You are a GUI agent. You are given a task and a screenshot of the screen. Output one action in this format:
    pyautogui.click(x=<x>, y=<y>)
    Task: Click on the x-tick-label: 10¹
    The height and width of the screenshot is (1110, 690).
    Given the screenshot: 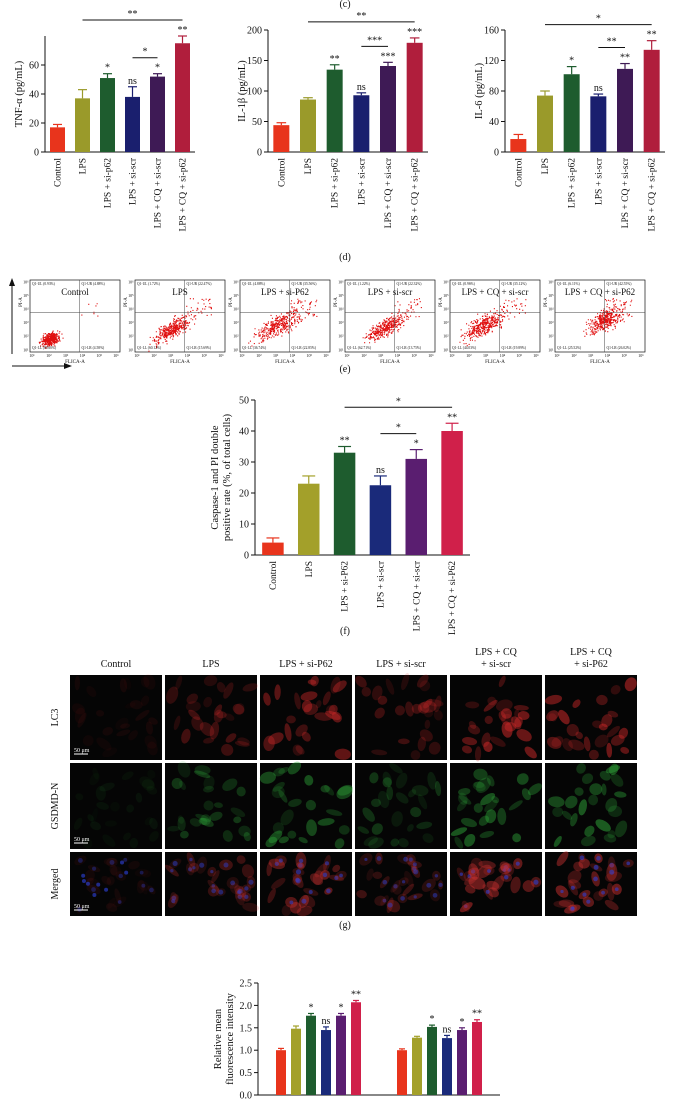 What is the action you would take?
    pyautogui.click(x=557, y=355)
    